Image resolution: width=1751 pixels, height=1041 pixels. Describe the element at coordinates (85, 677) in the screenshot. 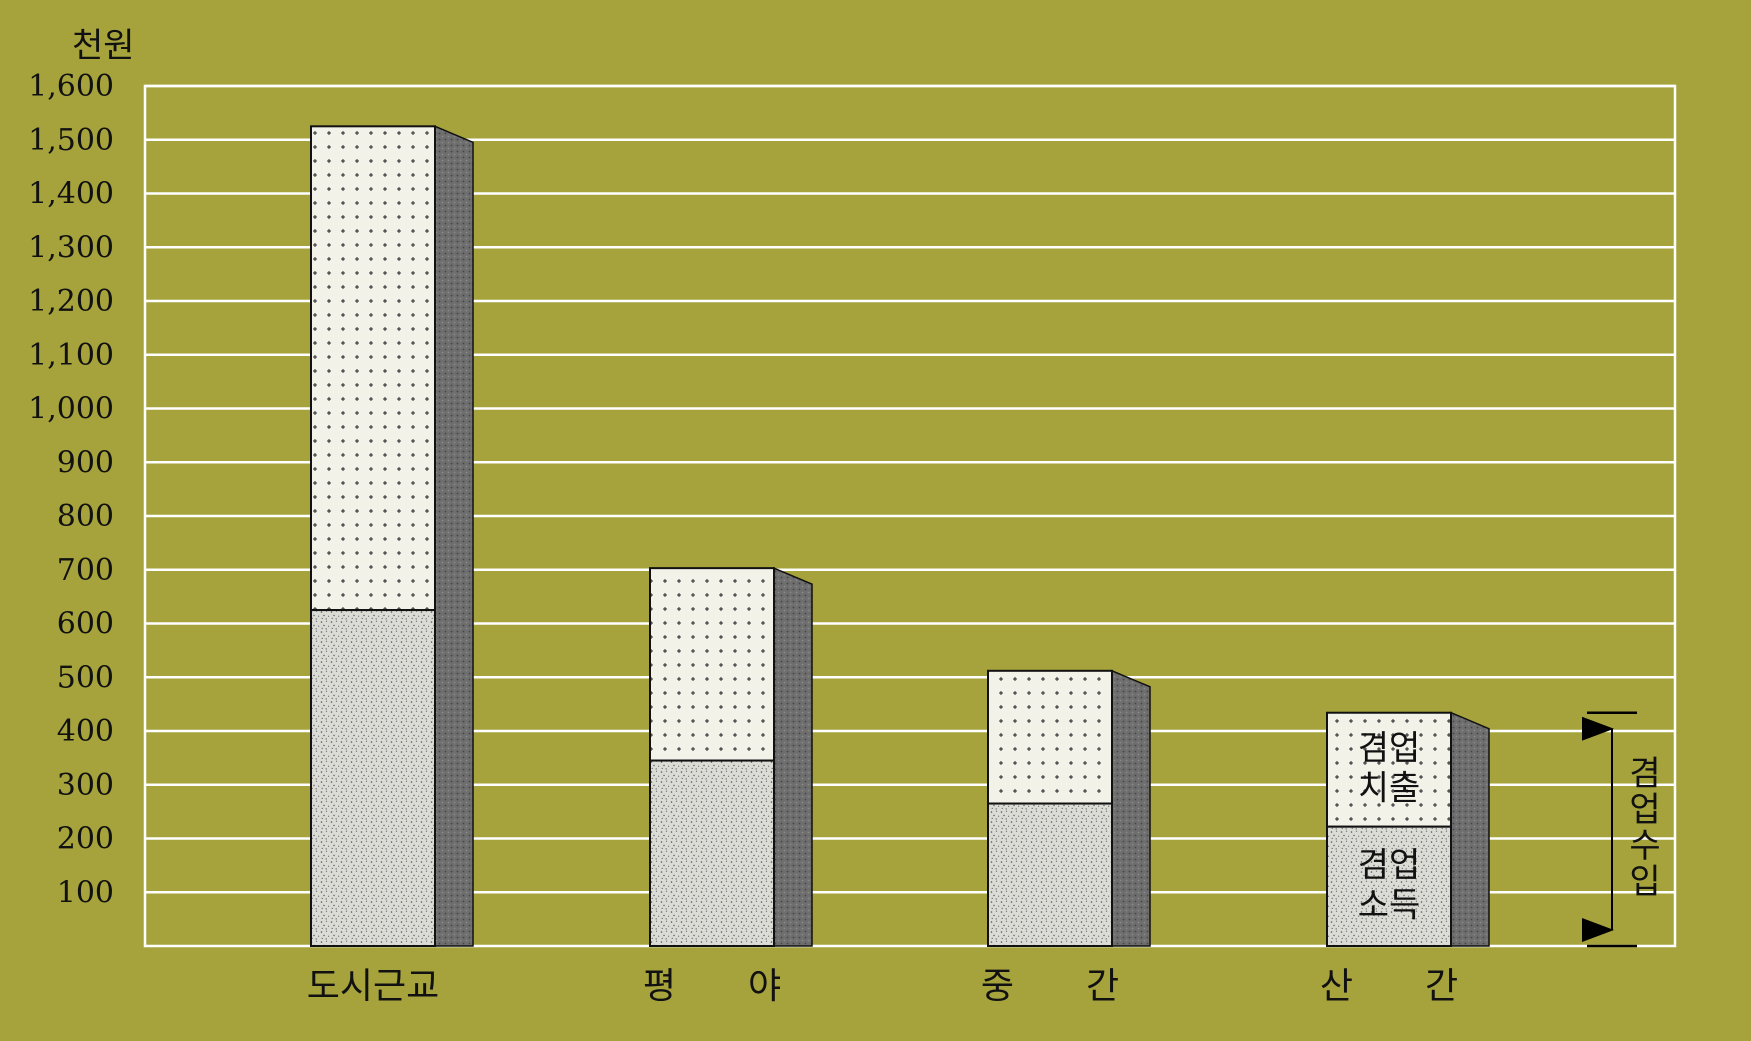

I see `y-tick-label: 500` at that location.